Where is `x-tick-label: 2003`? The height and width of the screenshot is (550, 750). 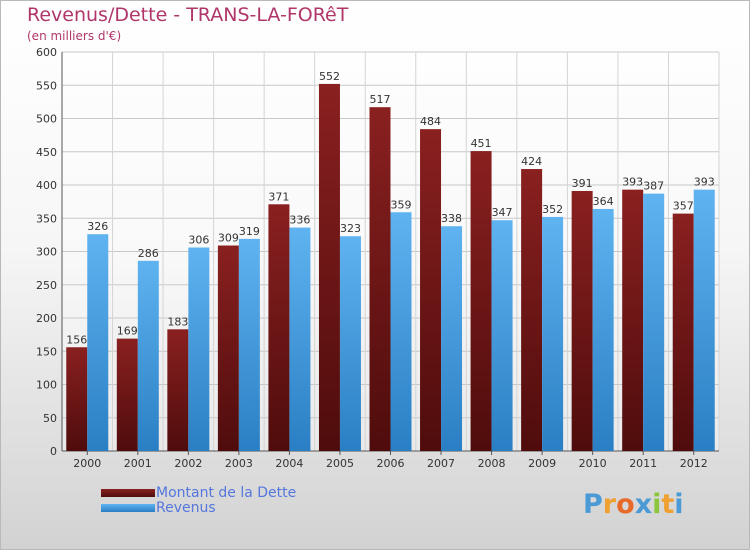 x-tick-label: 2003 is located at coordinates (239, 463).